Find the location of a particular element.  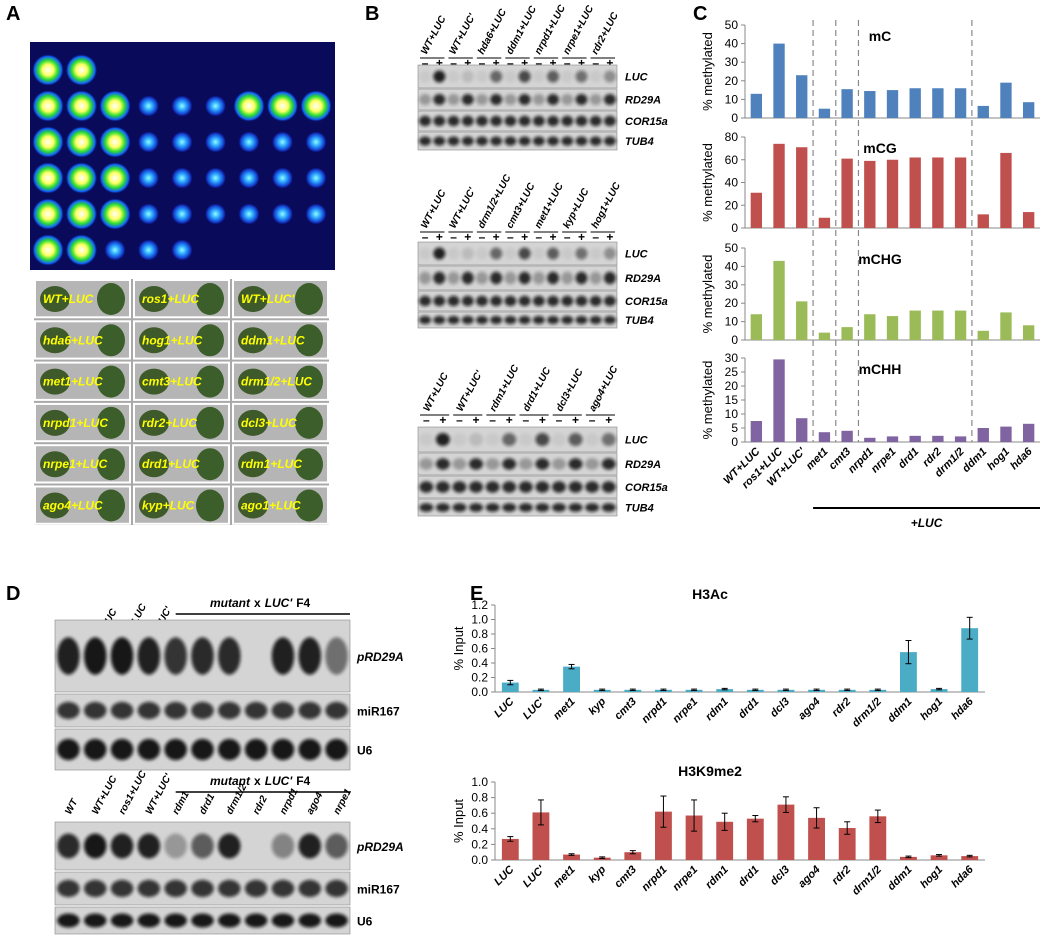

x-tick-label: rdm1 is located at coordinates (717, 710).